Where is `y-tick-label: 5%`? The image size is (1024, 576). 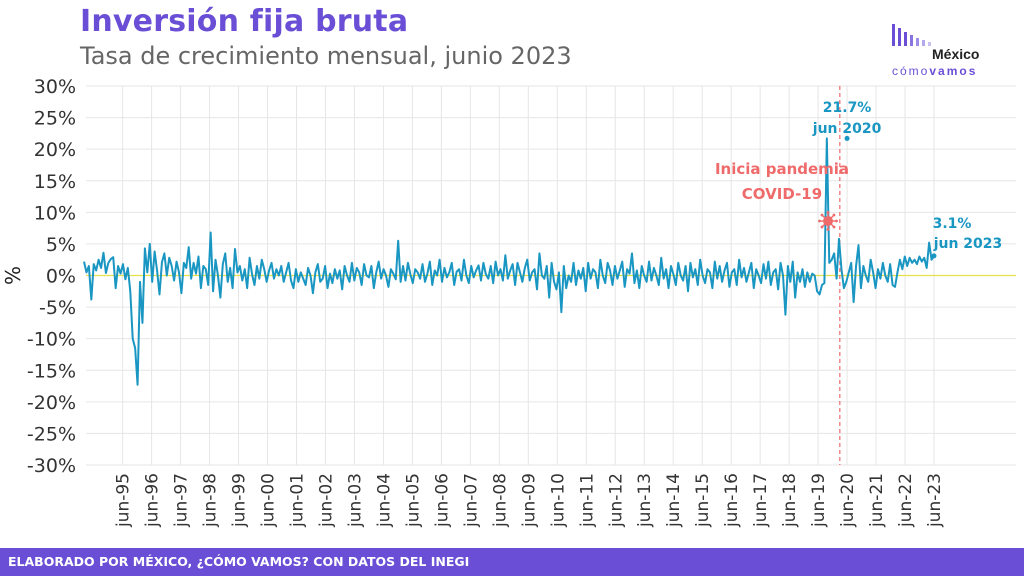
y-tick-label: 5% is located at coordinates (61, 245).